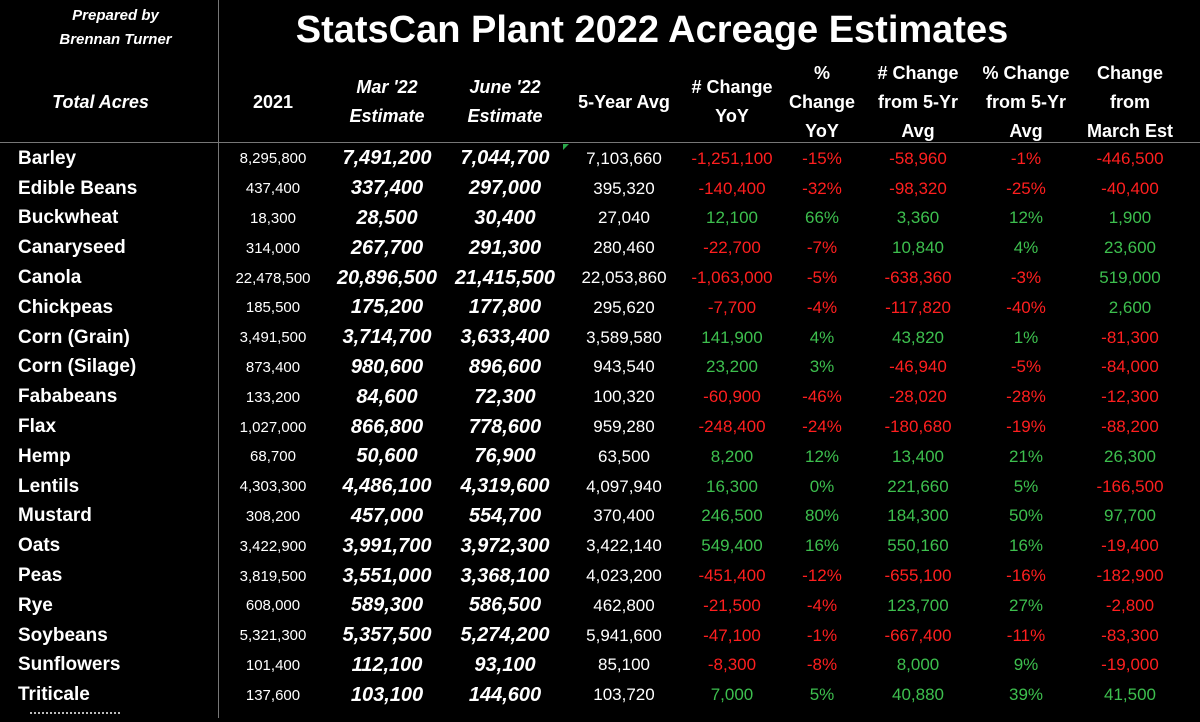 Image resolution: width=1200 pixels, height=722 pixels. Describe the element at coordinates (822, 427) in the screenshot. I see `cell-pct: -24%` at that location.